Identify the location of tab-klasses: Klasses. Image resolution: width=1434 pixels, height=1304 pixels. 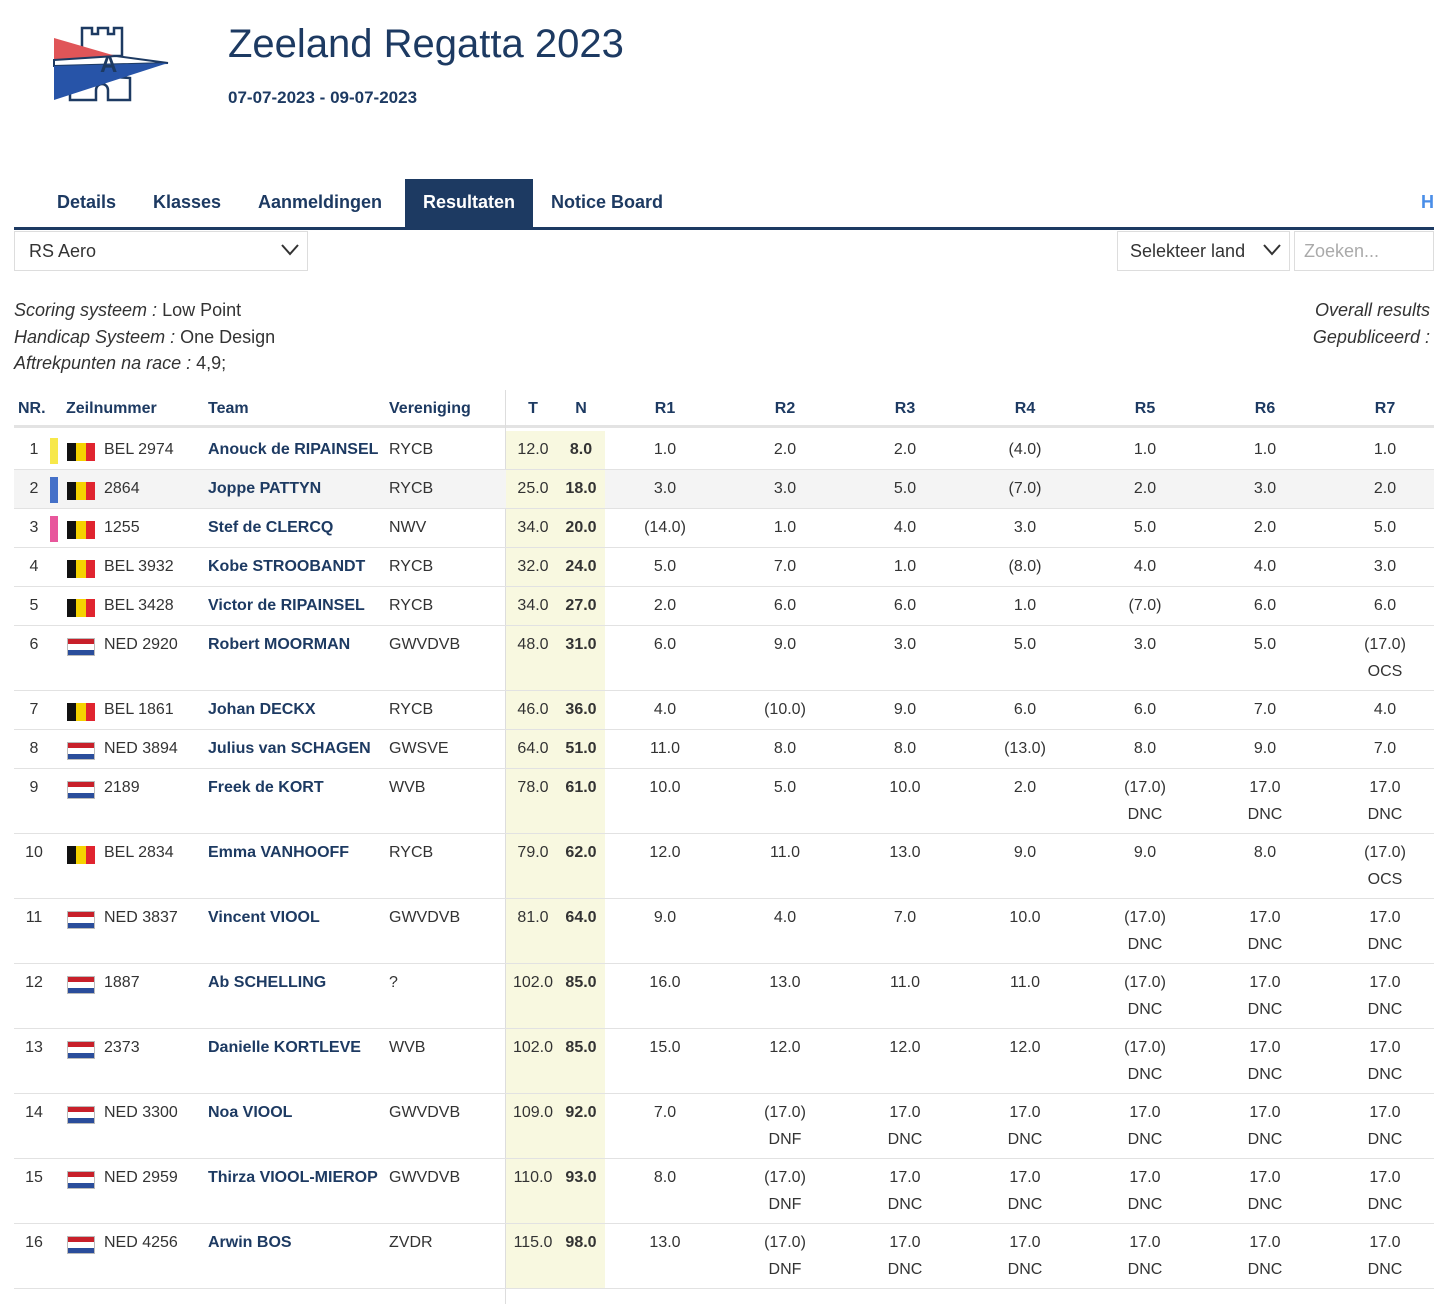
(187, 202).